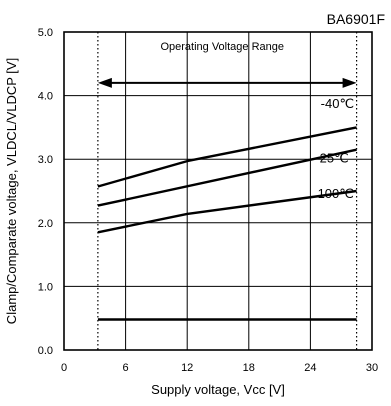 The height and width of the screenshot is (406, 391). Describe the element at coordinates (356, 19) in the screenshot. I see `chart-title: BA6901F` at that location.